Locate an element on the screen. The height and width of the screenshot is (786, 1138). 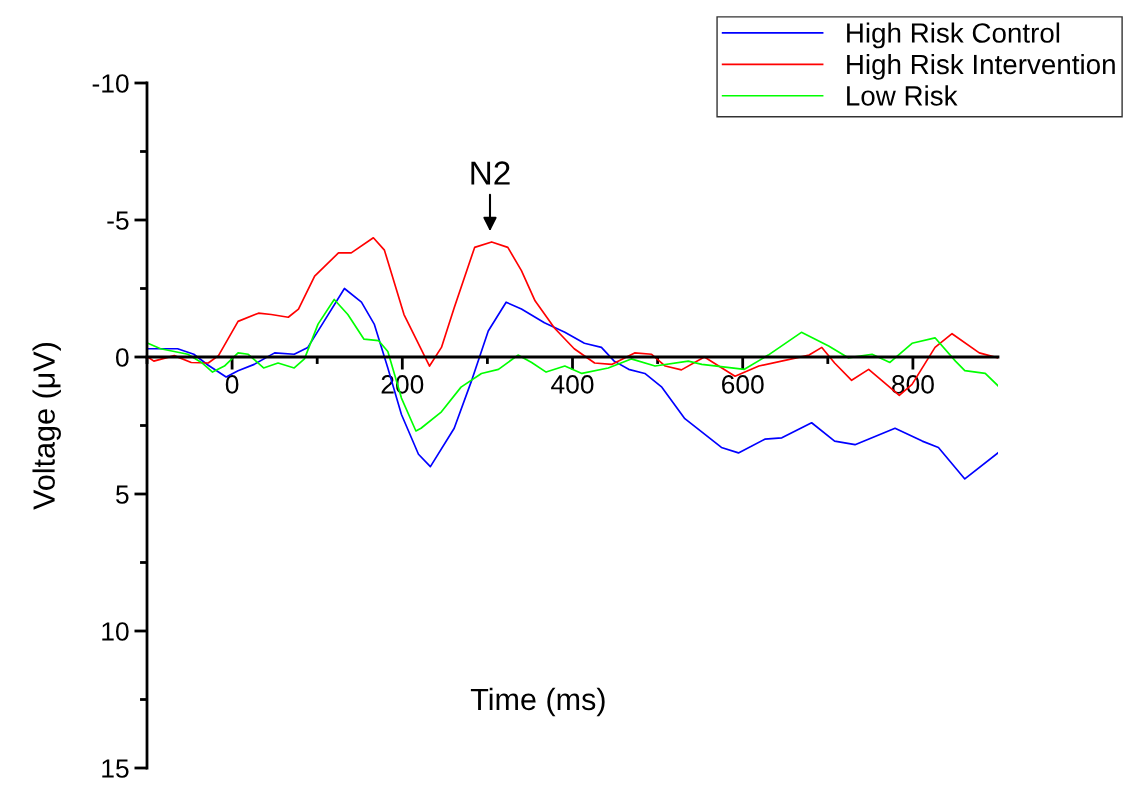
annotation: N2 is located at coordinates (490, 173).